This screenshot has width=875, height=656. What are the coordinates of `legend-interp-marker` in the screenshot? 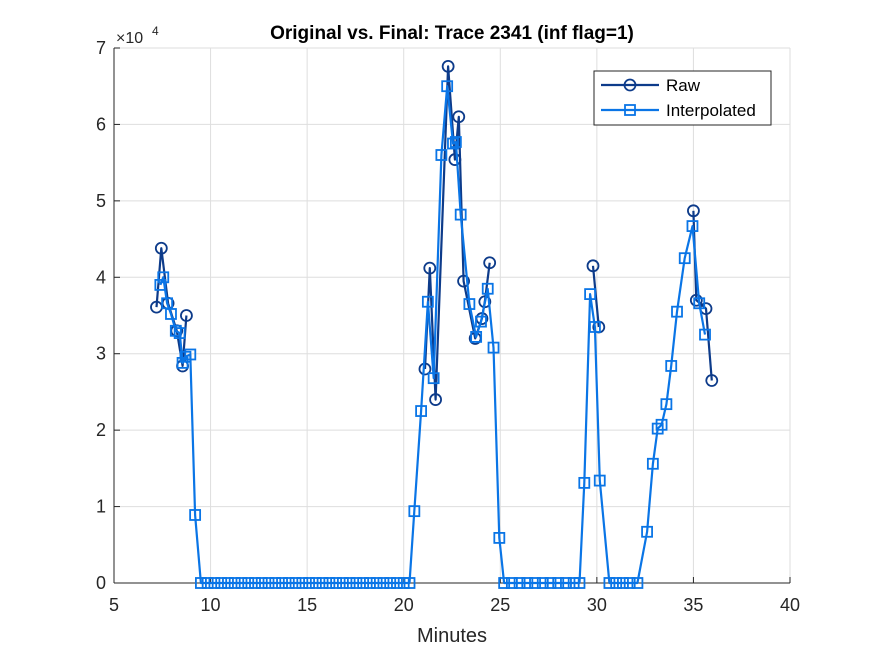 It's located at (630, 110).